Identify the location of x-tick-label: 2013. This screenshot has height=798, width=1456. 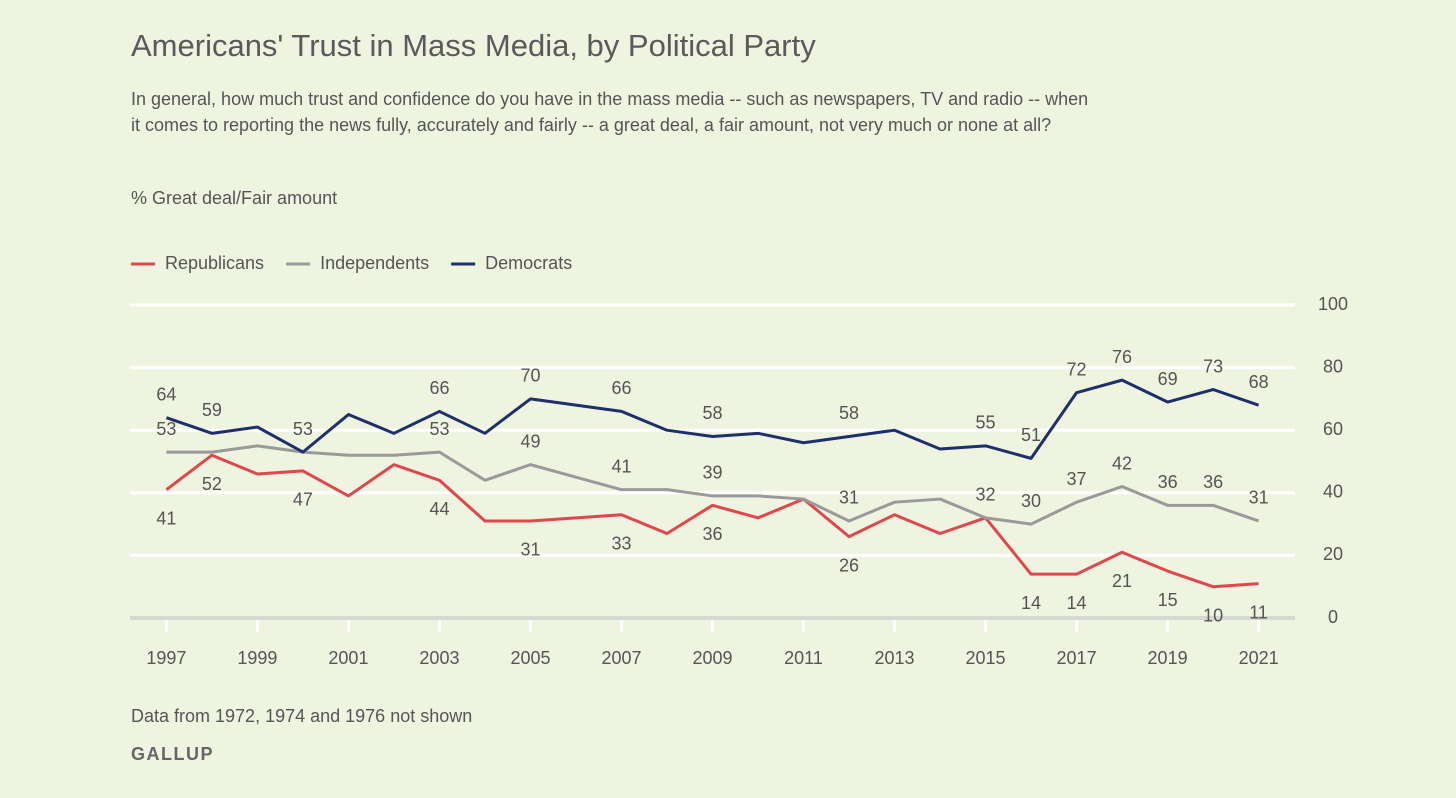
(895, 658).